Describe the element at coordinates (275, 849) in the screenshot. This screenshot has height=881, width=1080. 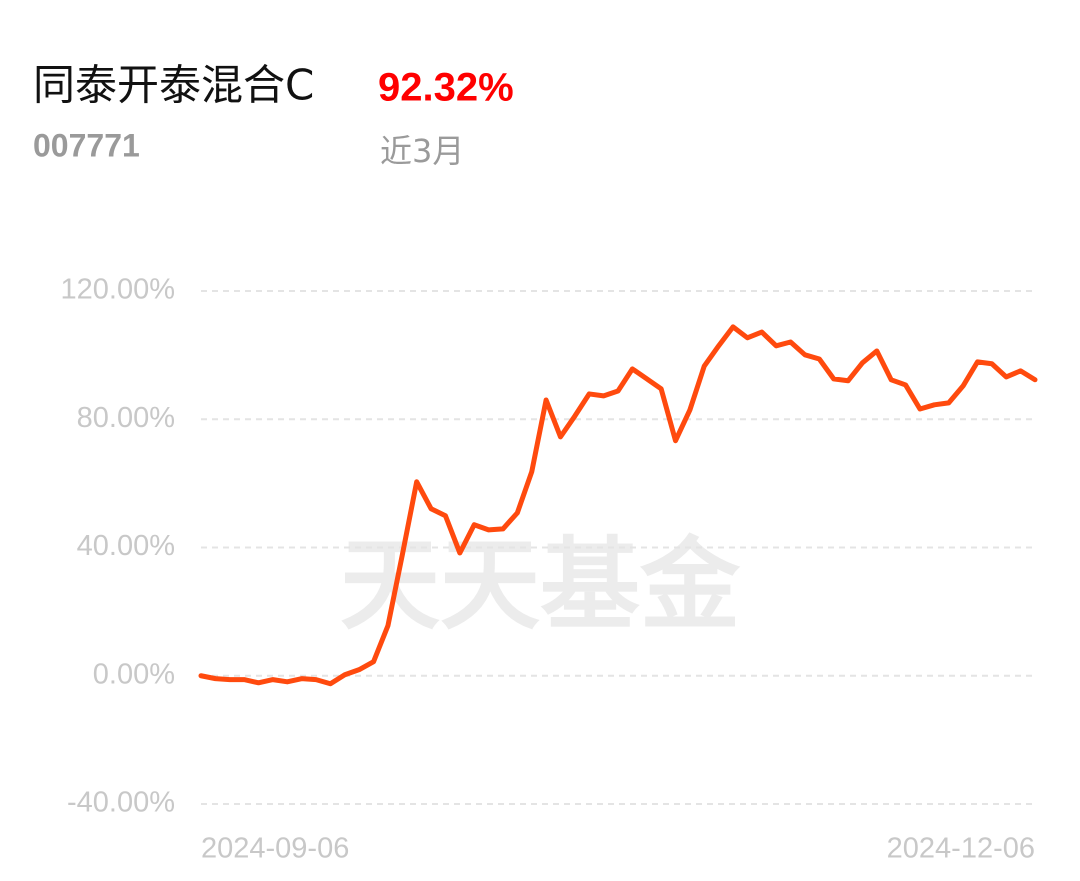
I see `x-tick-label: 2024-09-06` at that location.